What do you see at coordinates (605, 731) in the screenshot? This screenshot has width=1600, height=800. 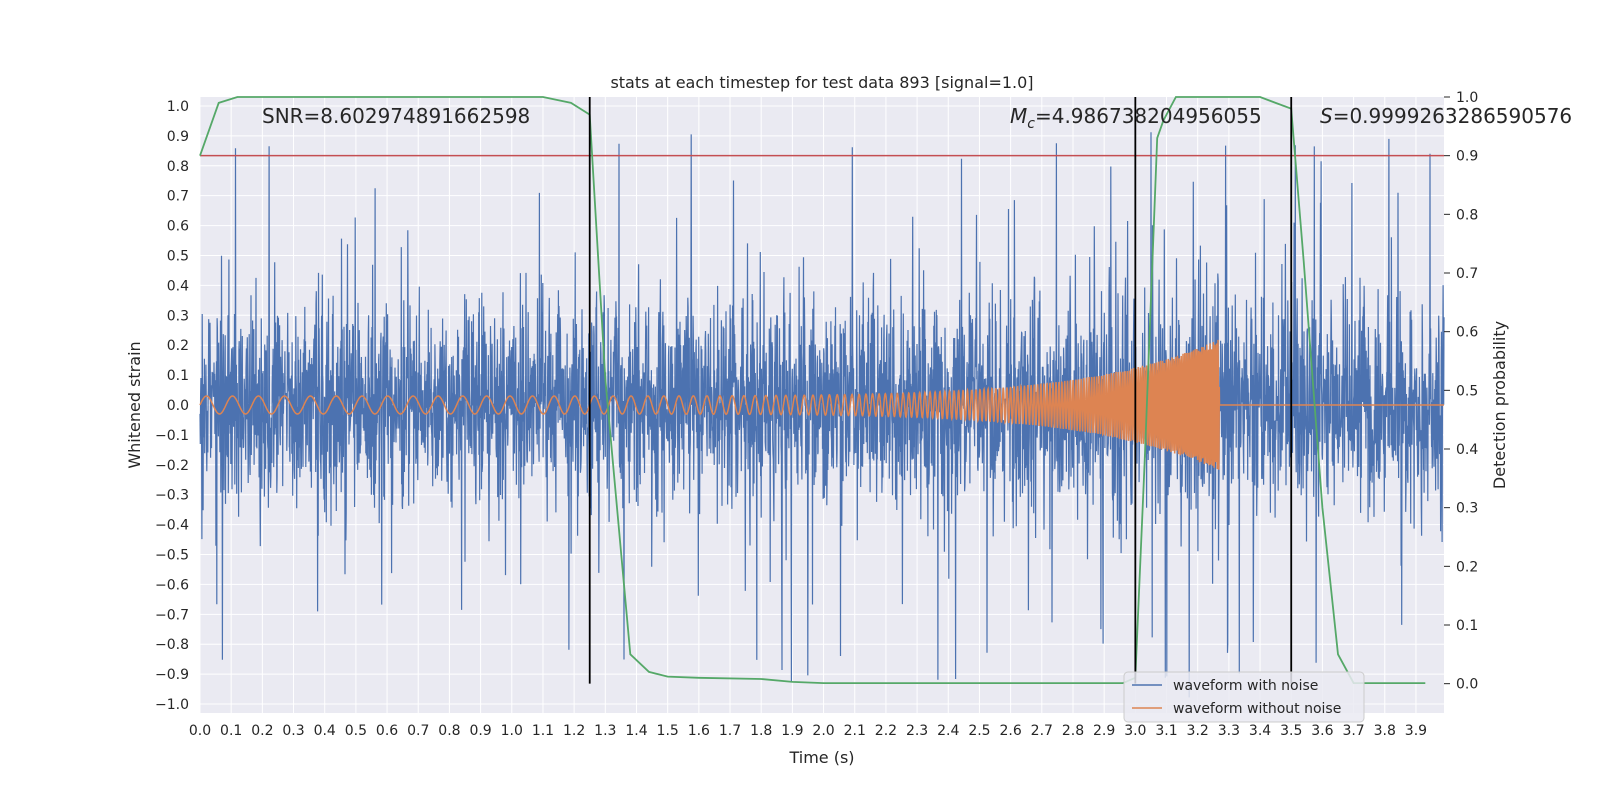 I see `x-tick-label: 1.3` at bounding box center [605, 731].